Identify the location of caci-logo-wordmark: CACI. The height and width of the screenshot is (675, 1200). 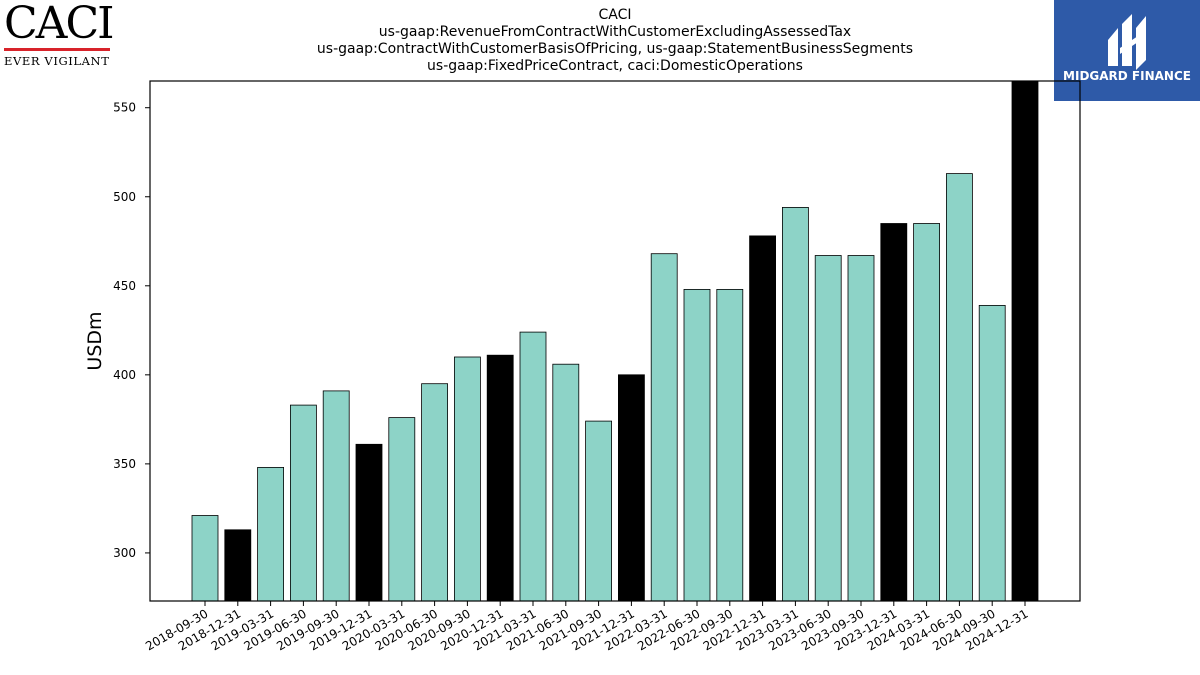
(59, 24).